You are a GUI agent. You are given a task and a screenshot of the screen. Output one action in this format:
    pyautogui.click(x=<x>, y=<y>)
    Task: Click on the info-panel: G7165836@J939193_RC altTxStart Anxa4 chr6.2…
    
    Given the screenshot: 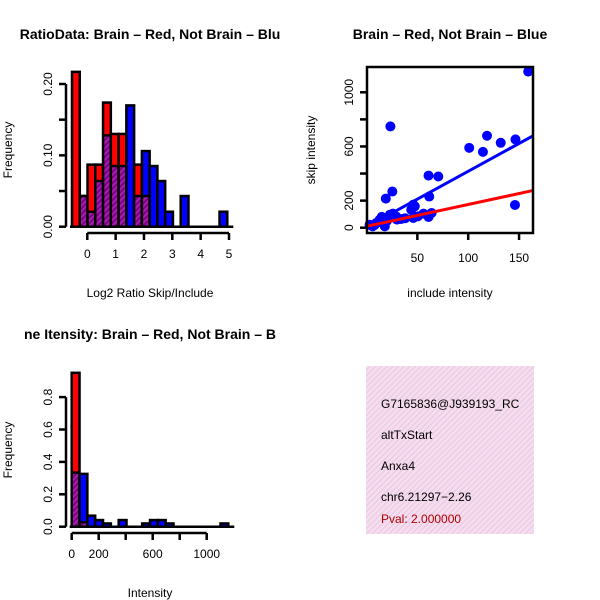 What is the action you would take?
    pyautogui.click(x=450, y=450)
    